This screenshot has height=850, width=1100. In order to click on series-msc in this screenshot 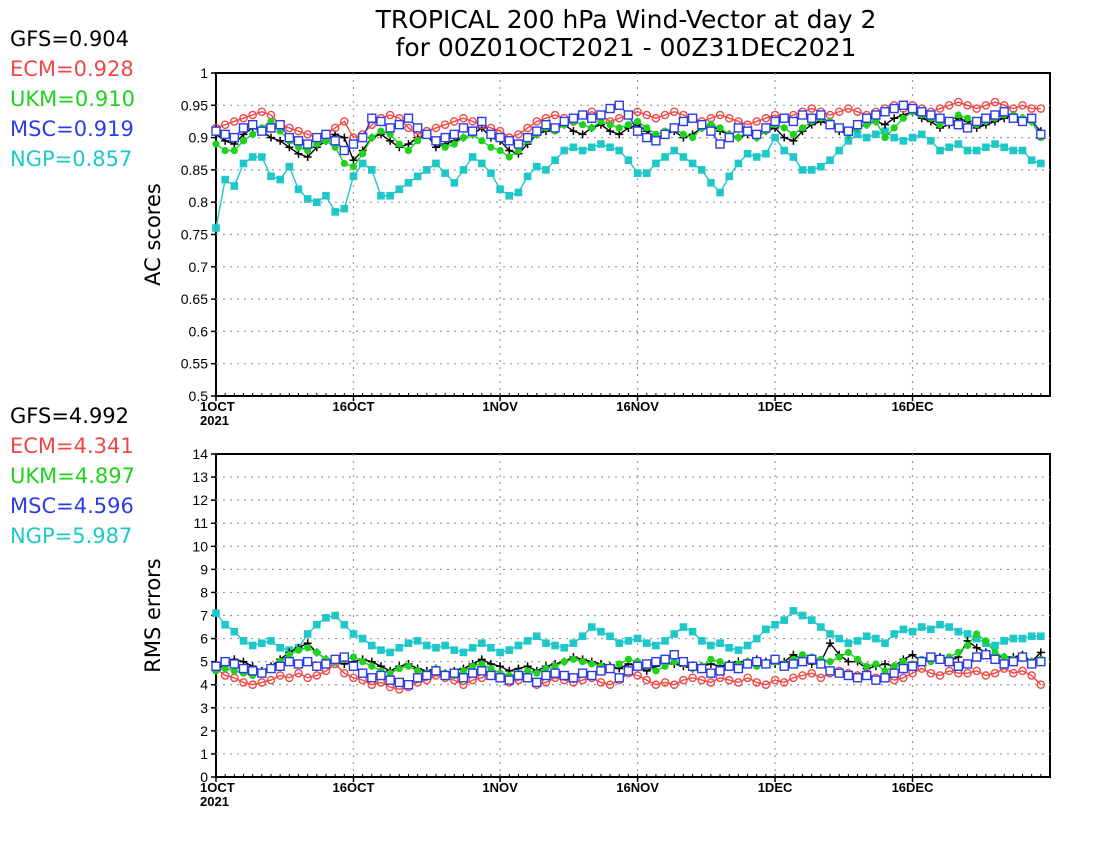, I will do `click(628, 128)`.